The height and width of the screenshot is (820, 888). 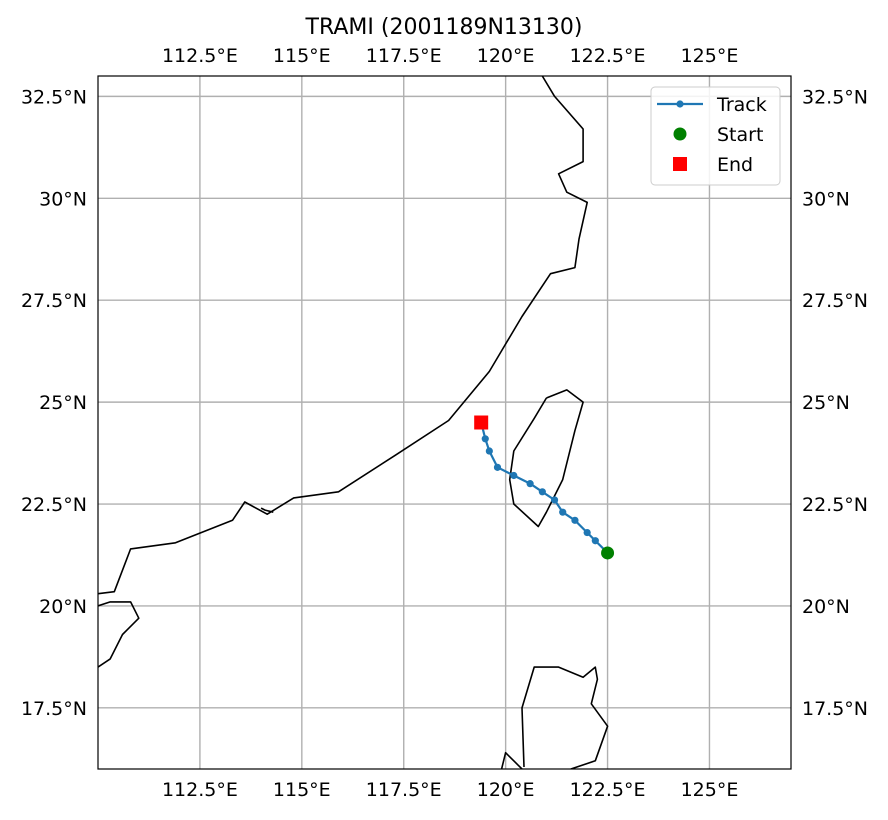 I want to click on legend-label: End, so click(x=735, y=165).